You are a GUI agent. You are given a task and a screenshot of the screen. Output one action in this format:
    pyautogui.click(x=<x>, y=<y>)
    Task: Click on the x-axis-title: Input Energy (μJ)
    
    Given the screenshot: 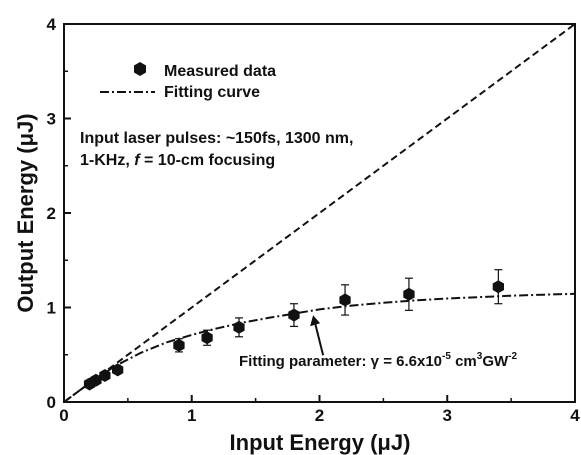 What is the action you would take?
    pyautogui.click(x=320, y=442)
    